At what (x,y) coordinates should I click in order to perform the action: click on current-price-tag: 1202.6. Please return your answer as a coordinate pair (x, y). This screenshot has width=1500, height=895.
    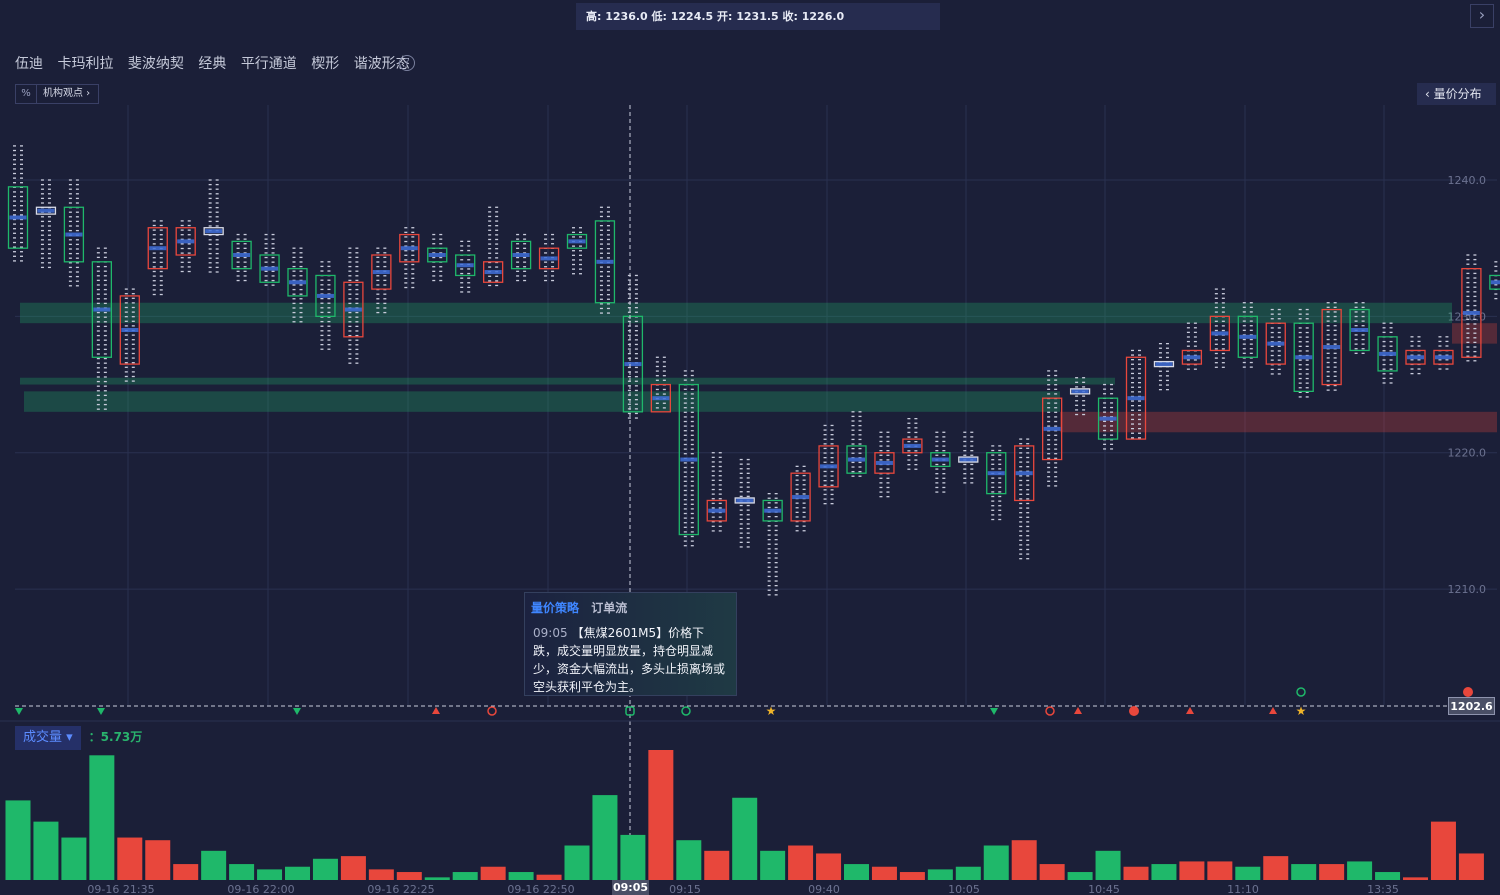
    Looking at the image, I should click on (1471, 706).